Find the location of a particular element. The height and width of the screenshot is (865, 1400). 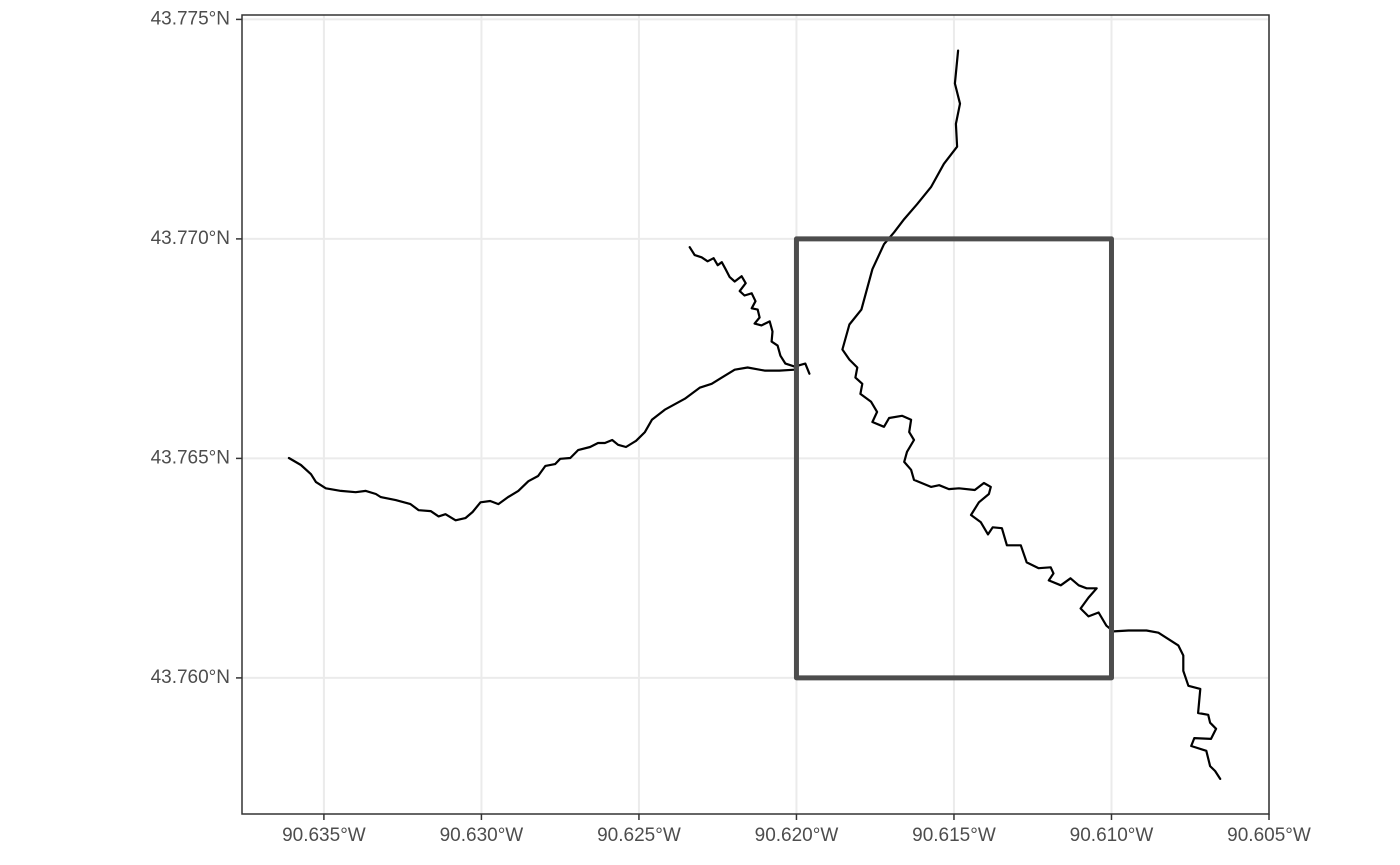

y-tick-label: 43.760°N is located at coordinates (190, 677).